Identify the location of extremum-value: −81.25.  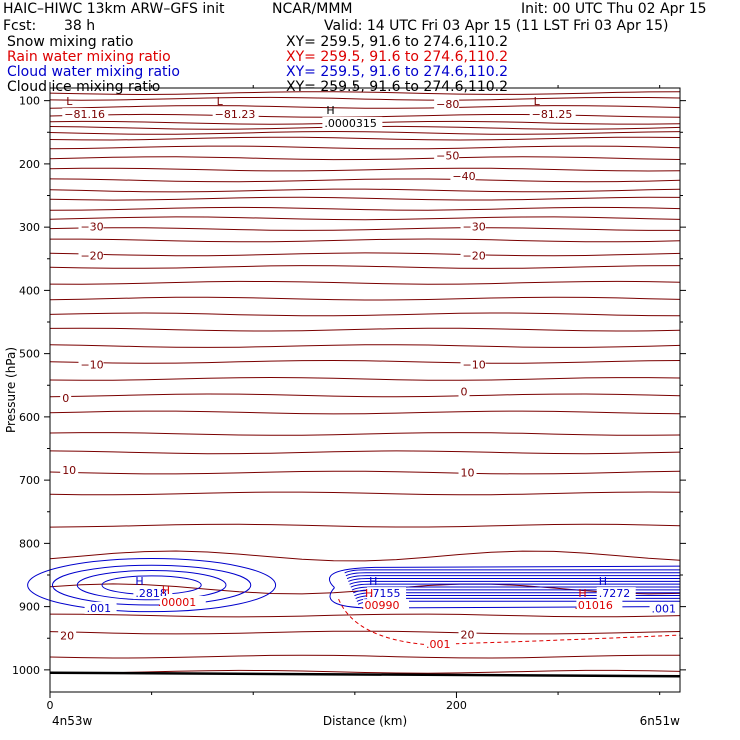
(552, 114).